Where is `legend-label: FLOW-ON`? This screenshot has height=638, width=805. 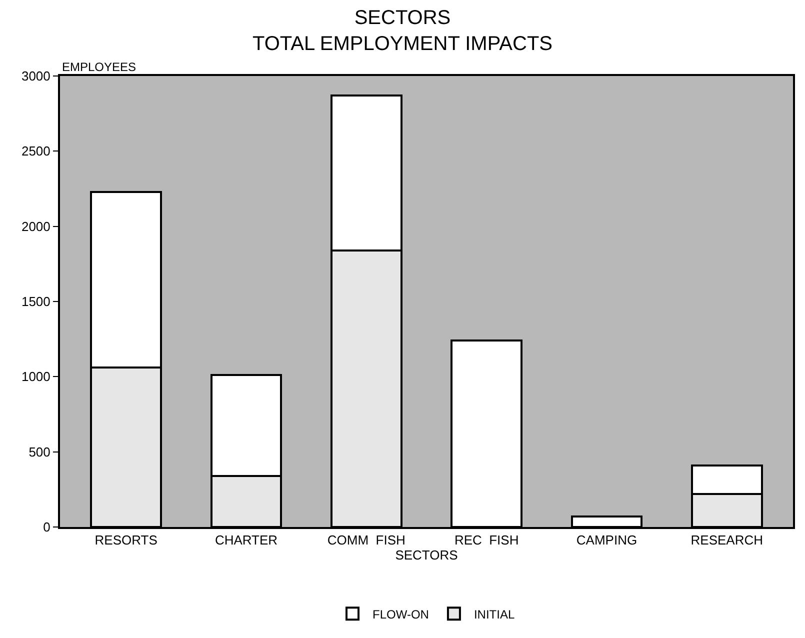
legend-label: FLOW-ON is located at coordinates (400, 614).